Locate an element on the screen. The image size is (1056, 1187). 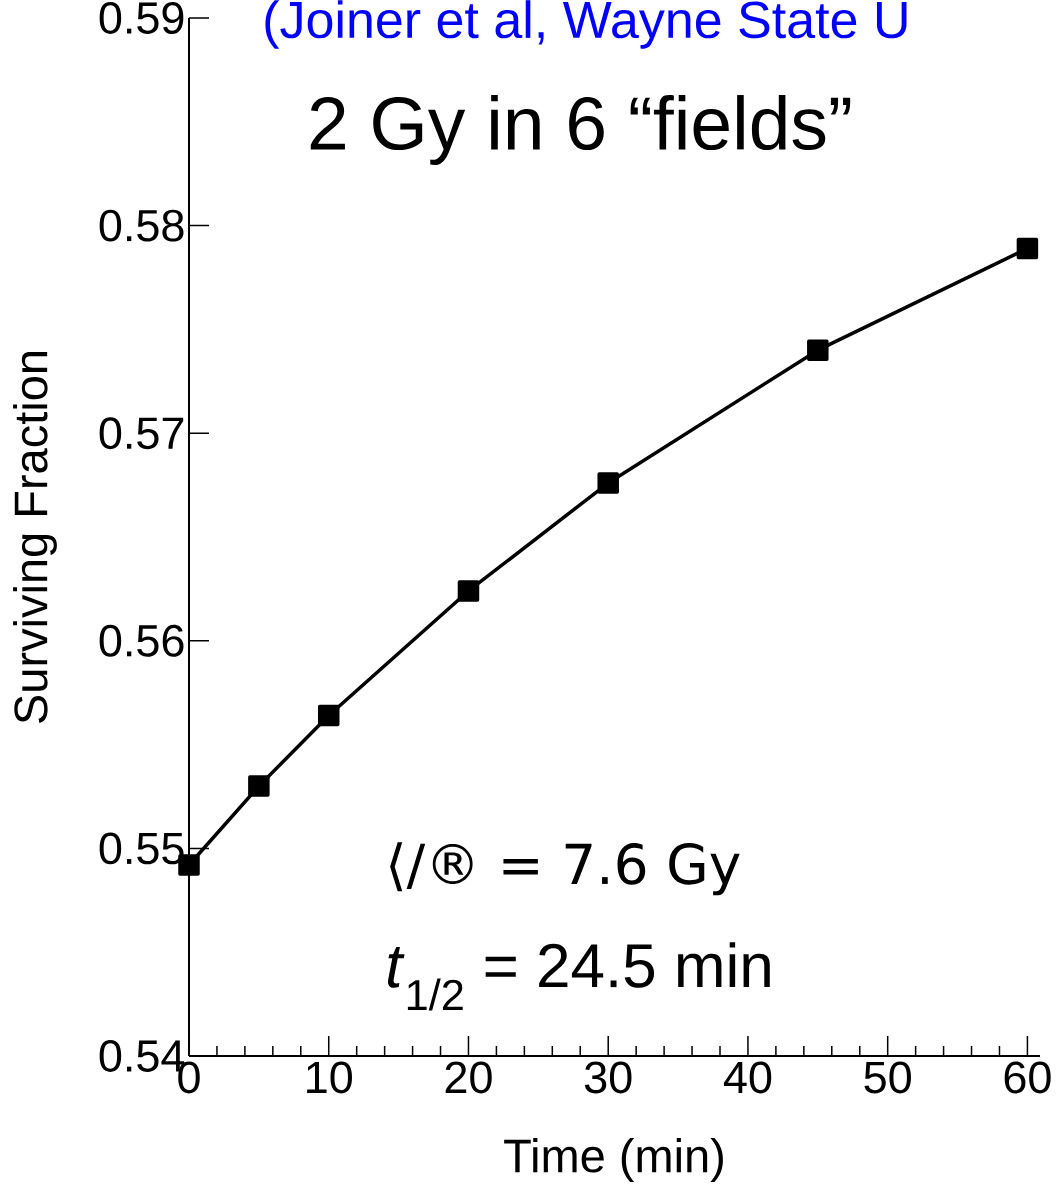
x-tick-label: 50 is located at coordinates (887, 1077).